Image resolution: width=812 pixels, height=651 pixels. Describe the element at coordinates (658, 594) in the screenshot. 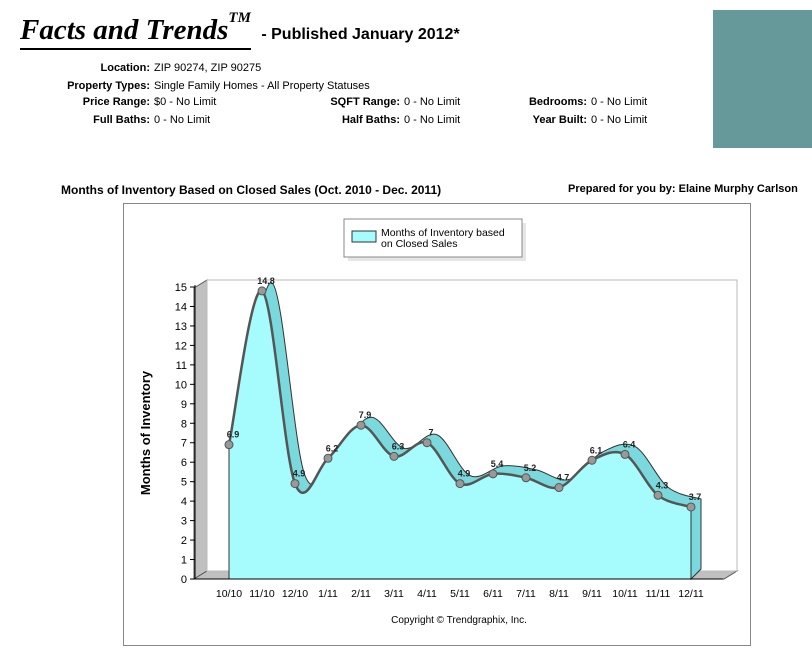

I see `x-tick-label: 11/11` at that location.